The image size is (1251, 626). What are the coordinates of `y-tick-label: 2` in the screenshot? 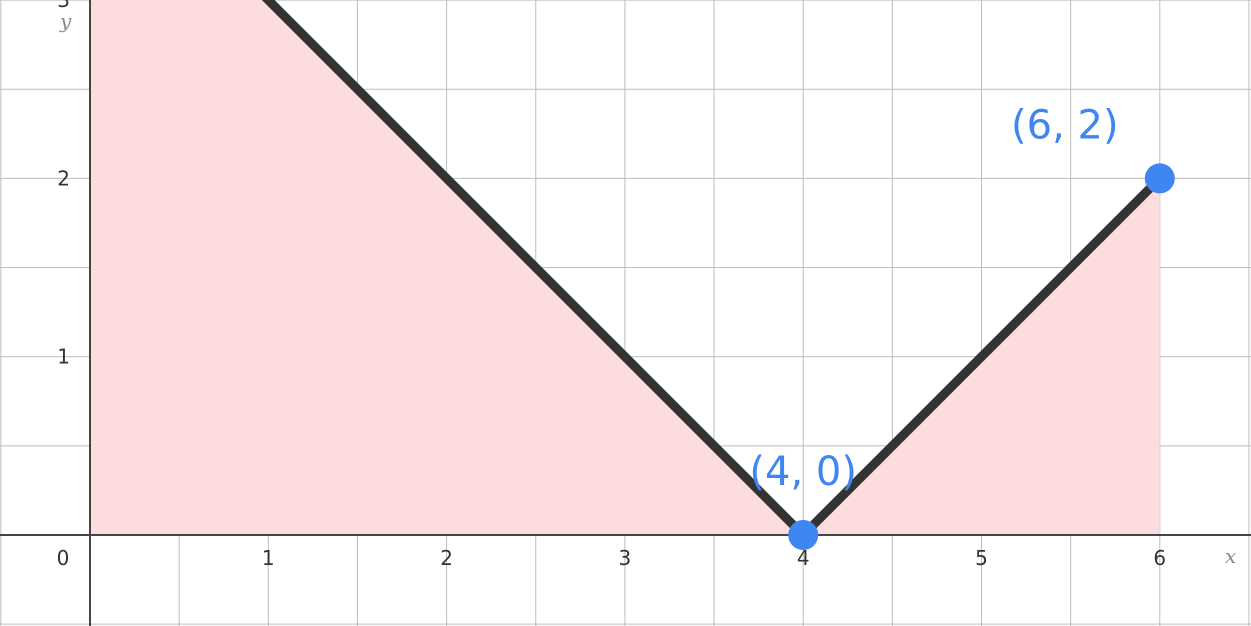 It's located at (63, 178).